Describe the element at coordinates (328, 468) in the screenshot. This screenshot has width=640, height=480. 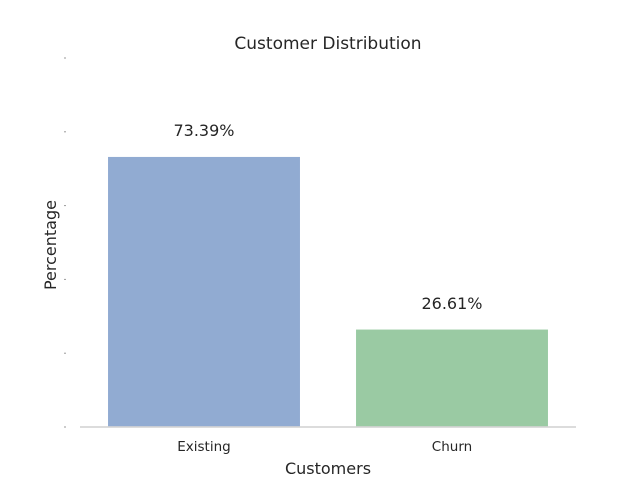
I see `x-axis-label: Customers` at that location.